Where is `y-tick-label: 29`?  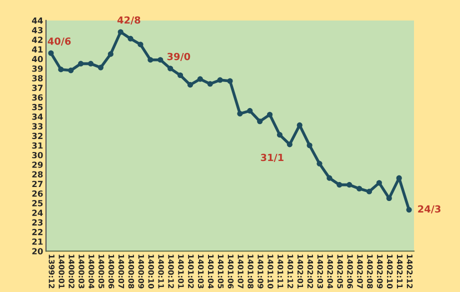 y-tick-label: 29 is located at coordinates (37, 165).